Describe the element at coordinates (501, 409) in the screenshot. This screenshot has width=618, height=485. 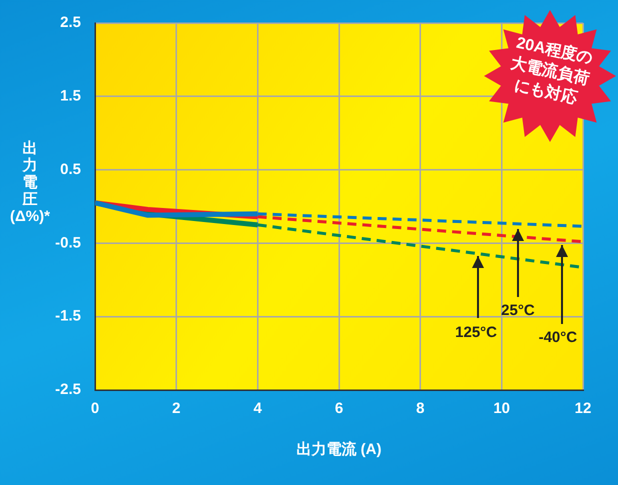
I see `x-tick-label: 10` at that location.